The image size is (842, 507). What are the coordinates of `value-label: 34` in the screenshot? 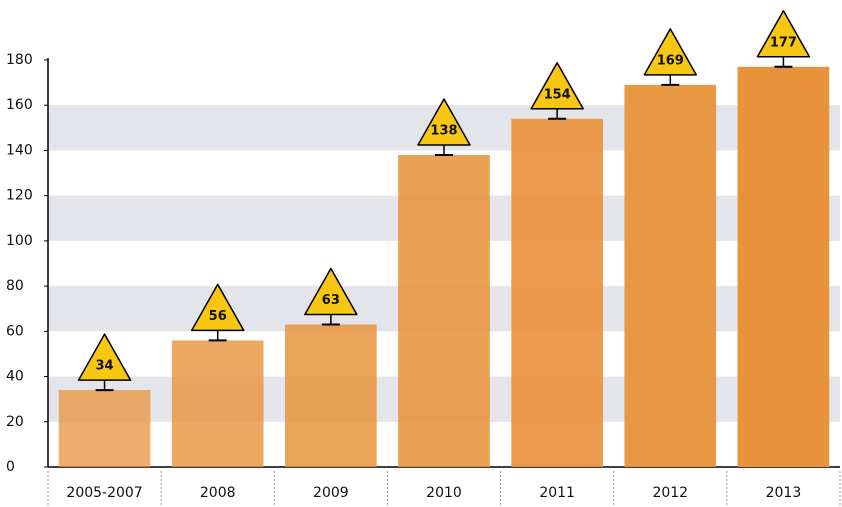 It's located at (105, 366).